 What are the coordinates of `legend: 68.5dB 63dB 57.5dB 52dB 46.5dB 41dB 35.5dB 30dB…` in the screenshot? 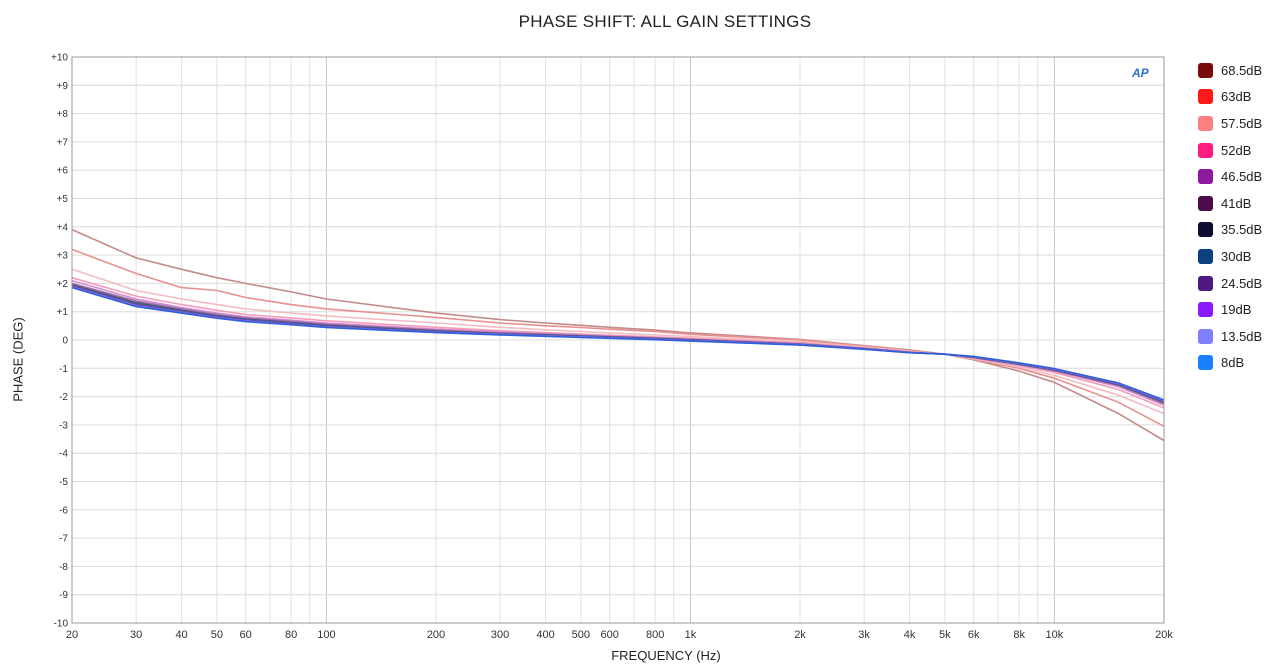 It's located at (1236, 216).